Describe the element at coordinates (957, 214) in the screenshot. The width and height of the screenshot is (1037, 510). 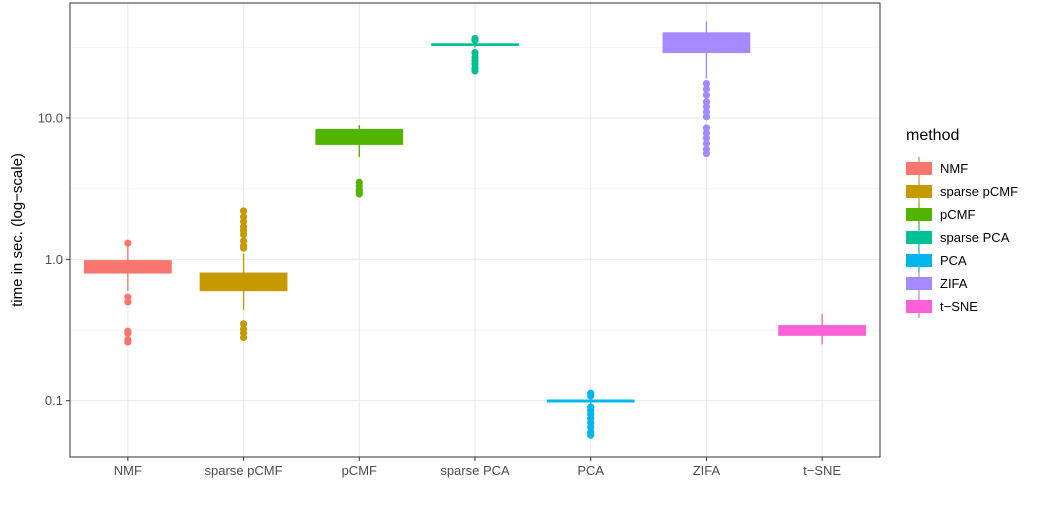
I see `legend-label: pCMF` at that location.